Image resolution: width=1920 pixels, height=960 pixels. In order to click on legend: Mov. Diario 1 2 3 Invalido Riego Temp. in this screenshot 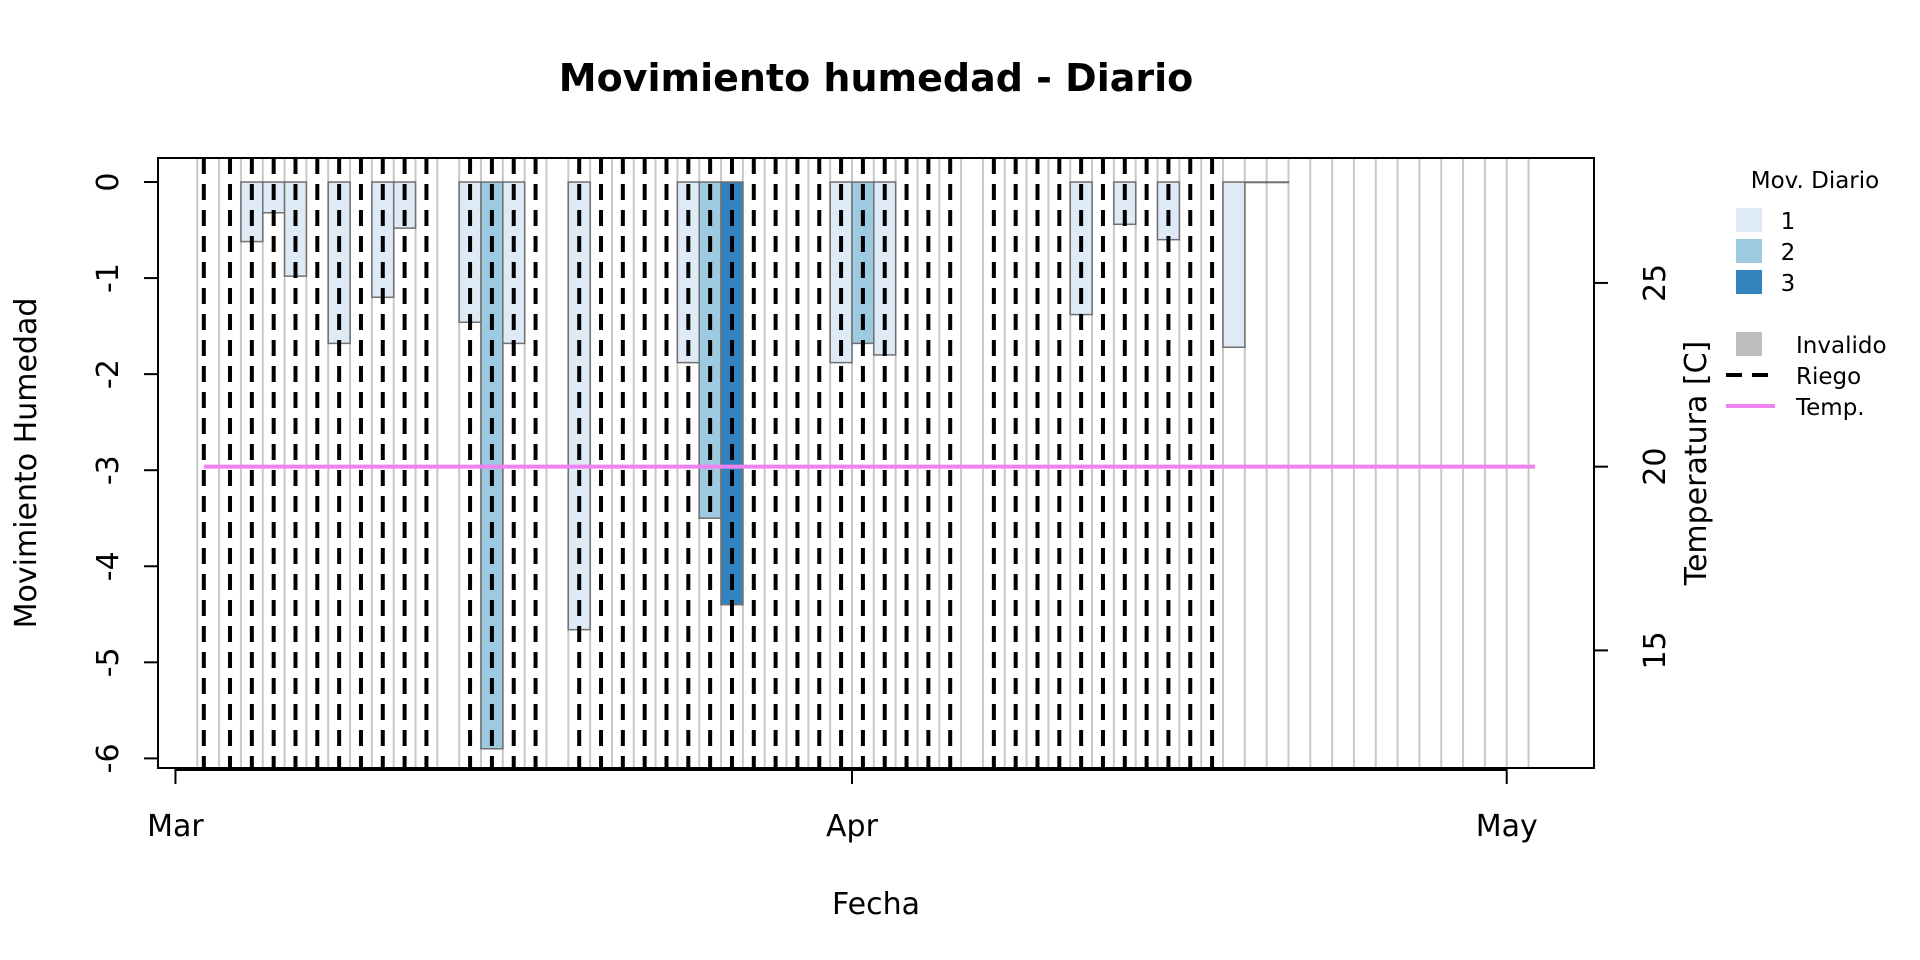, I will do `click(1806, 294)`.